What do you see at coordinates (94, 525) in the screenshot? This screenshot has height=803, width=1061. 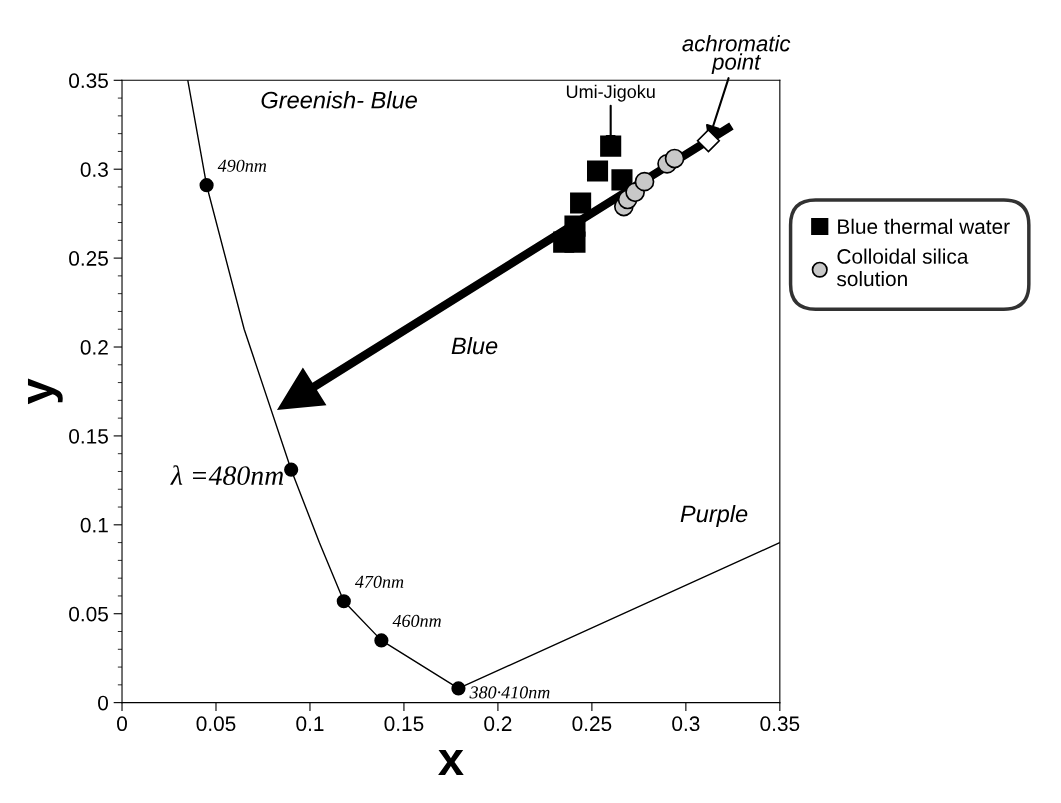 I see `y-tick-label: 0.1` at bounding box center [94, 525].